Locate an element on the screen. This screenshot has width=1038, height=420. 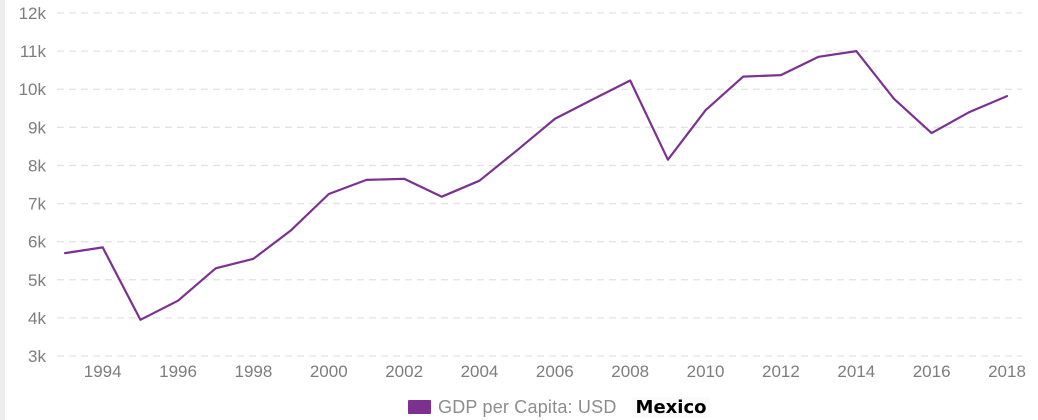
x-axis-label: 1996 is located at coordinates (178, 371).